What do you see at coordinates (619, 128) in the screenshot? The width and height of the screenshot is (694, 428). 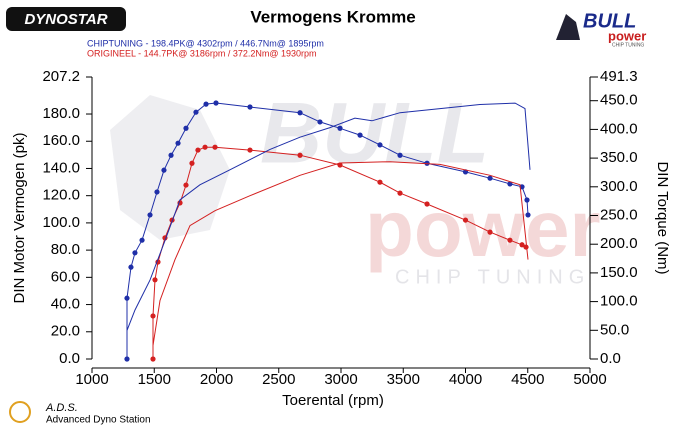 I see `y2-tick-label: 400.0` at bounding box center [619, 128].